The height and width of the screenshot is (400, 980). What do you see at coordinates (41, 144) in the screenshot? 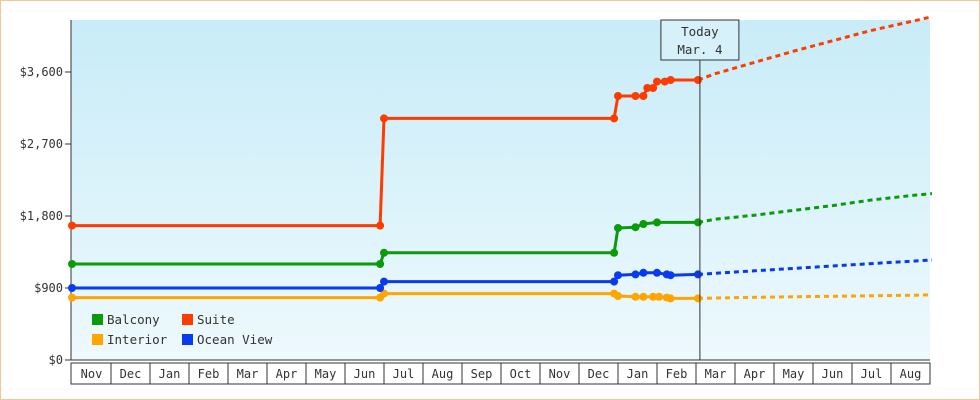
I see `y-tick-label: $2,700` at bounding box center [41, 144].